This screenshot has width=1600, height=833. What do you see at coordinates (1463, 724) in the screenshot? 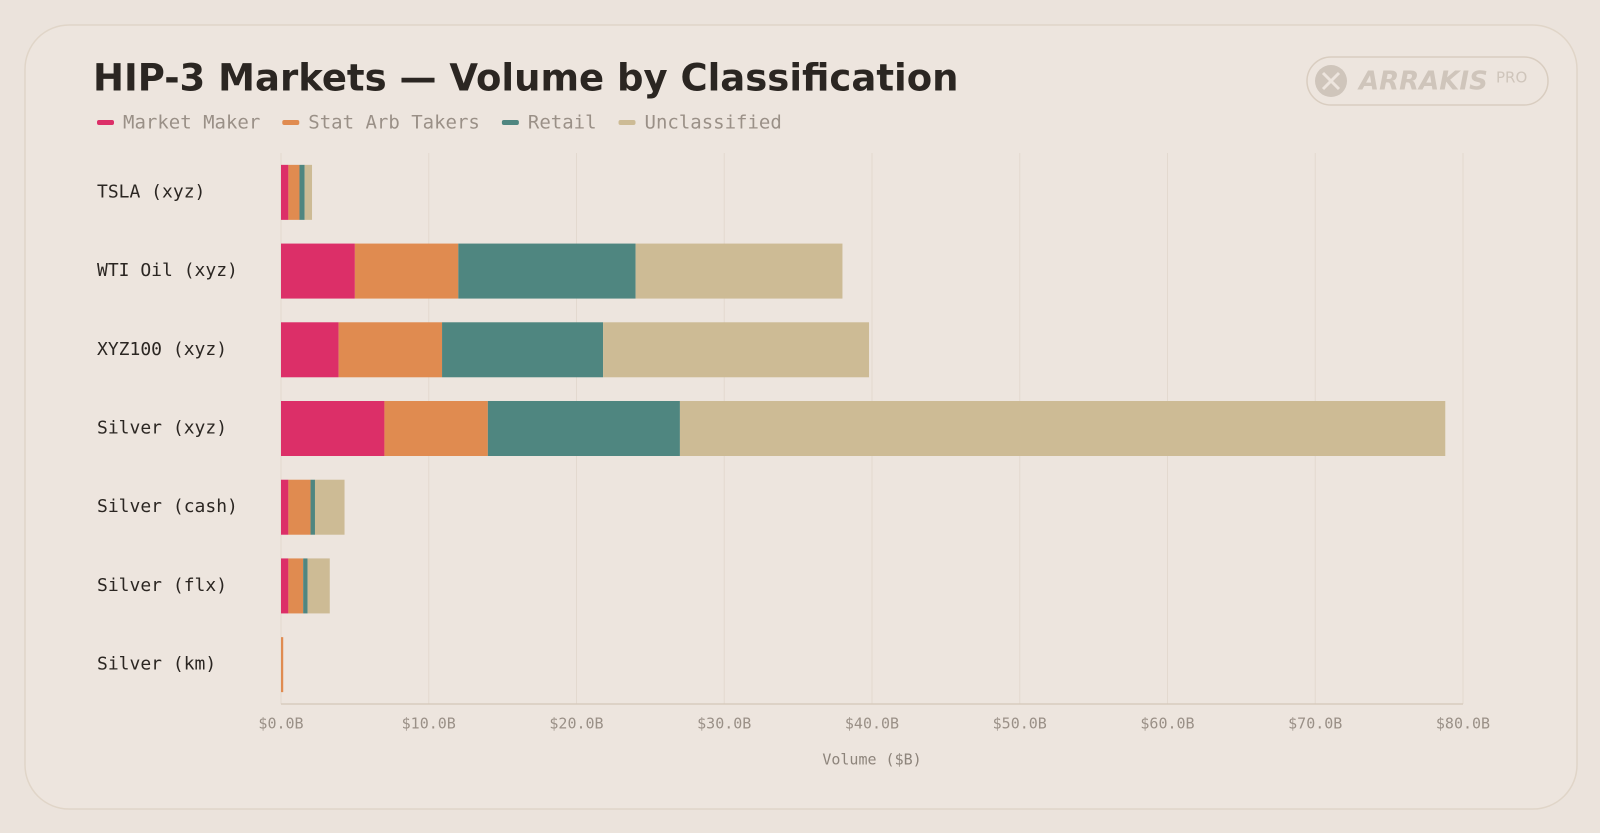
I see `x-tick-label: $80.0B` at bounding box center [1463, 724].